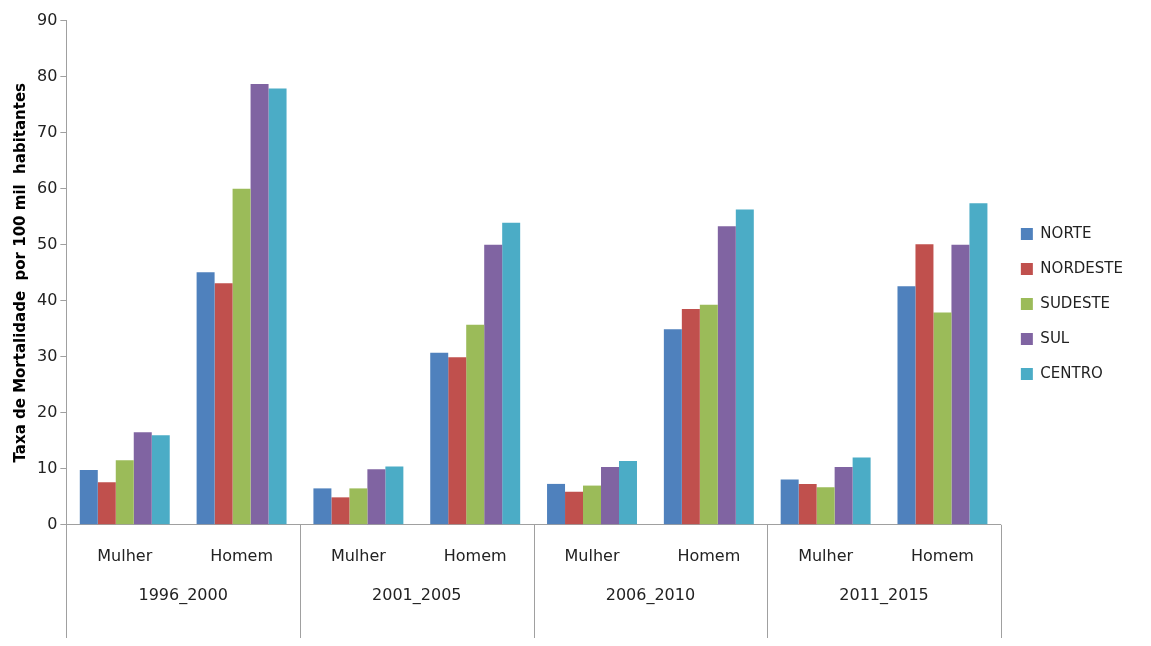 The image size is (1151, 646). What do you see at coordinates (47, 75) in the screenshot?
I see `y-tick-label: 80` at bounding box center [47, 75].